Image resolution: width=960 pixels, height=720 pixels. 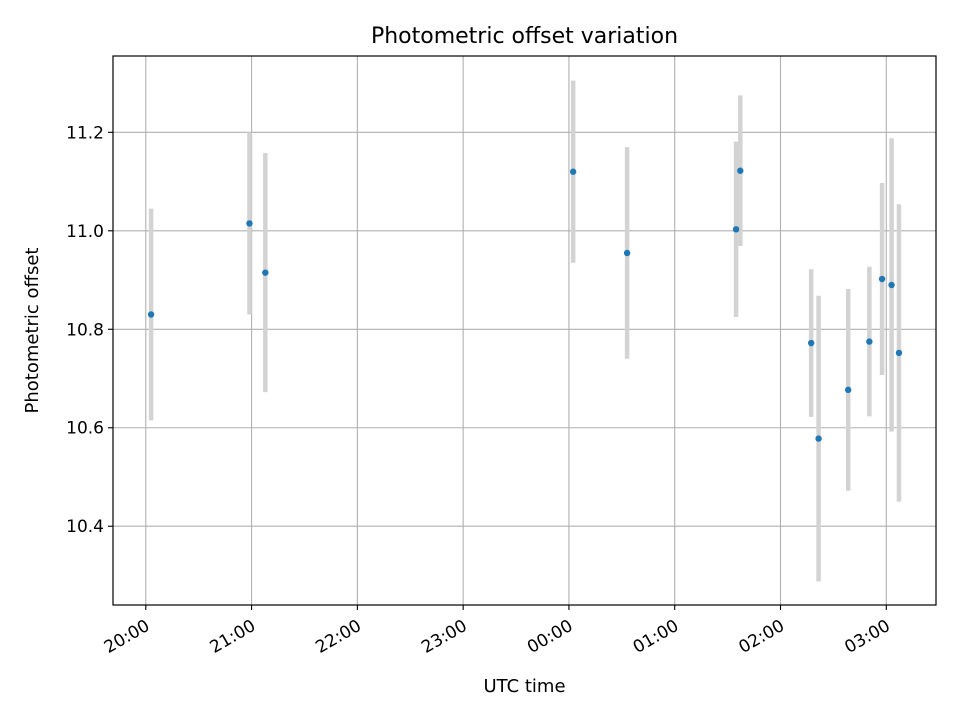 What do you see at coordinates (524, 686) in the screenshot?
I see `x-axis-label: UTC time` at bounding box center [524, 686].